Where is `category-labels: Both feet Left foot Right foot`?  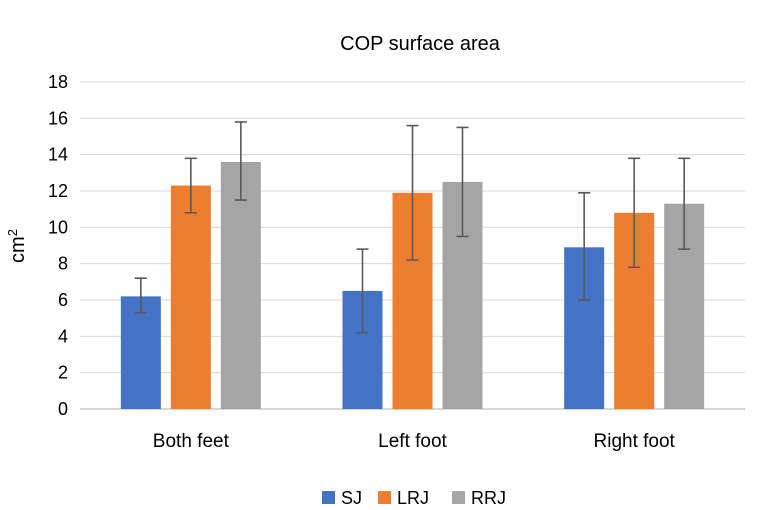 category-labels: Both feet Left foot Right foot is located at coordinates (414, 441).